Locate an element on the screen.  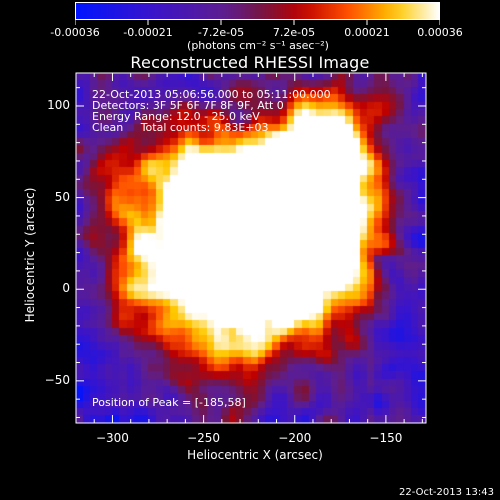
colorbar-tick-label: -7.2e-05 is located at coordinates (221, 32).